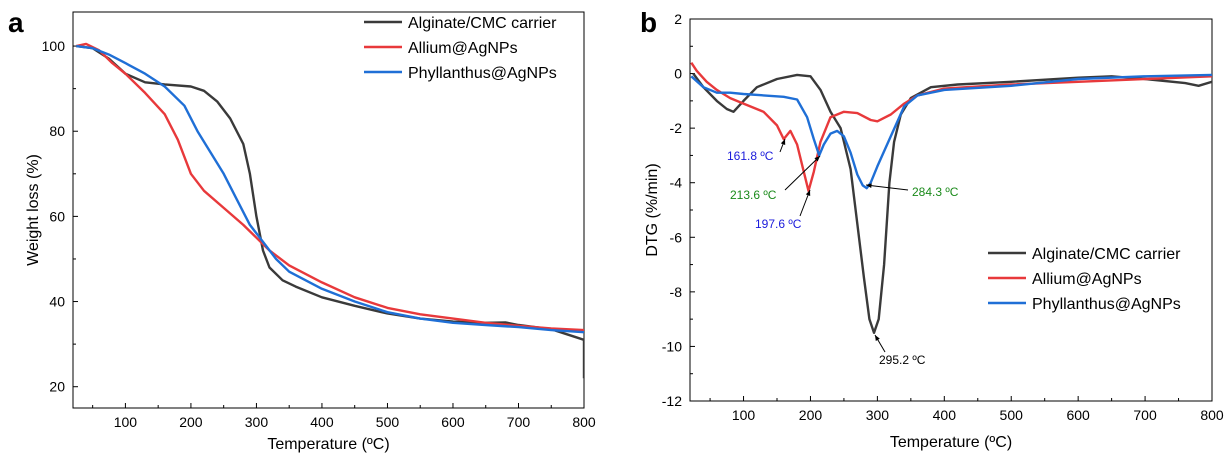 Image resolution: width=1228 pixels, height=462 pixels. Describe the element at coordinates (678, 74) in the screenshot. I see `y-tick-label: 0` at that location.